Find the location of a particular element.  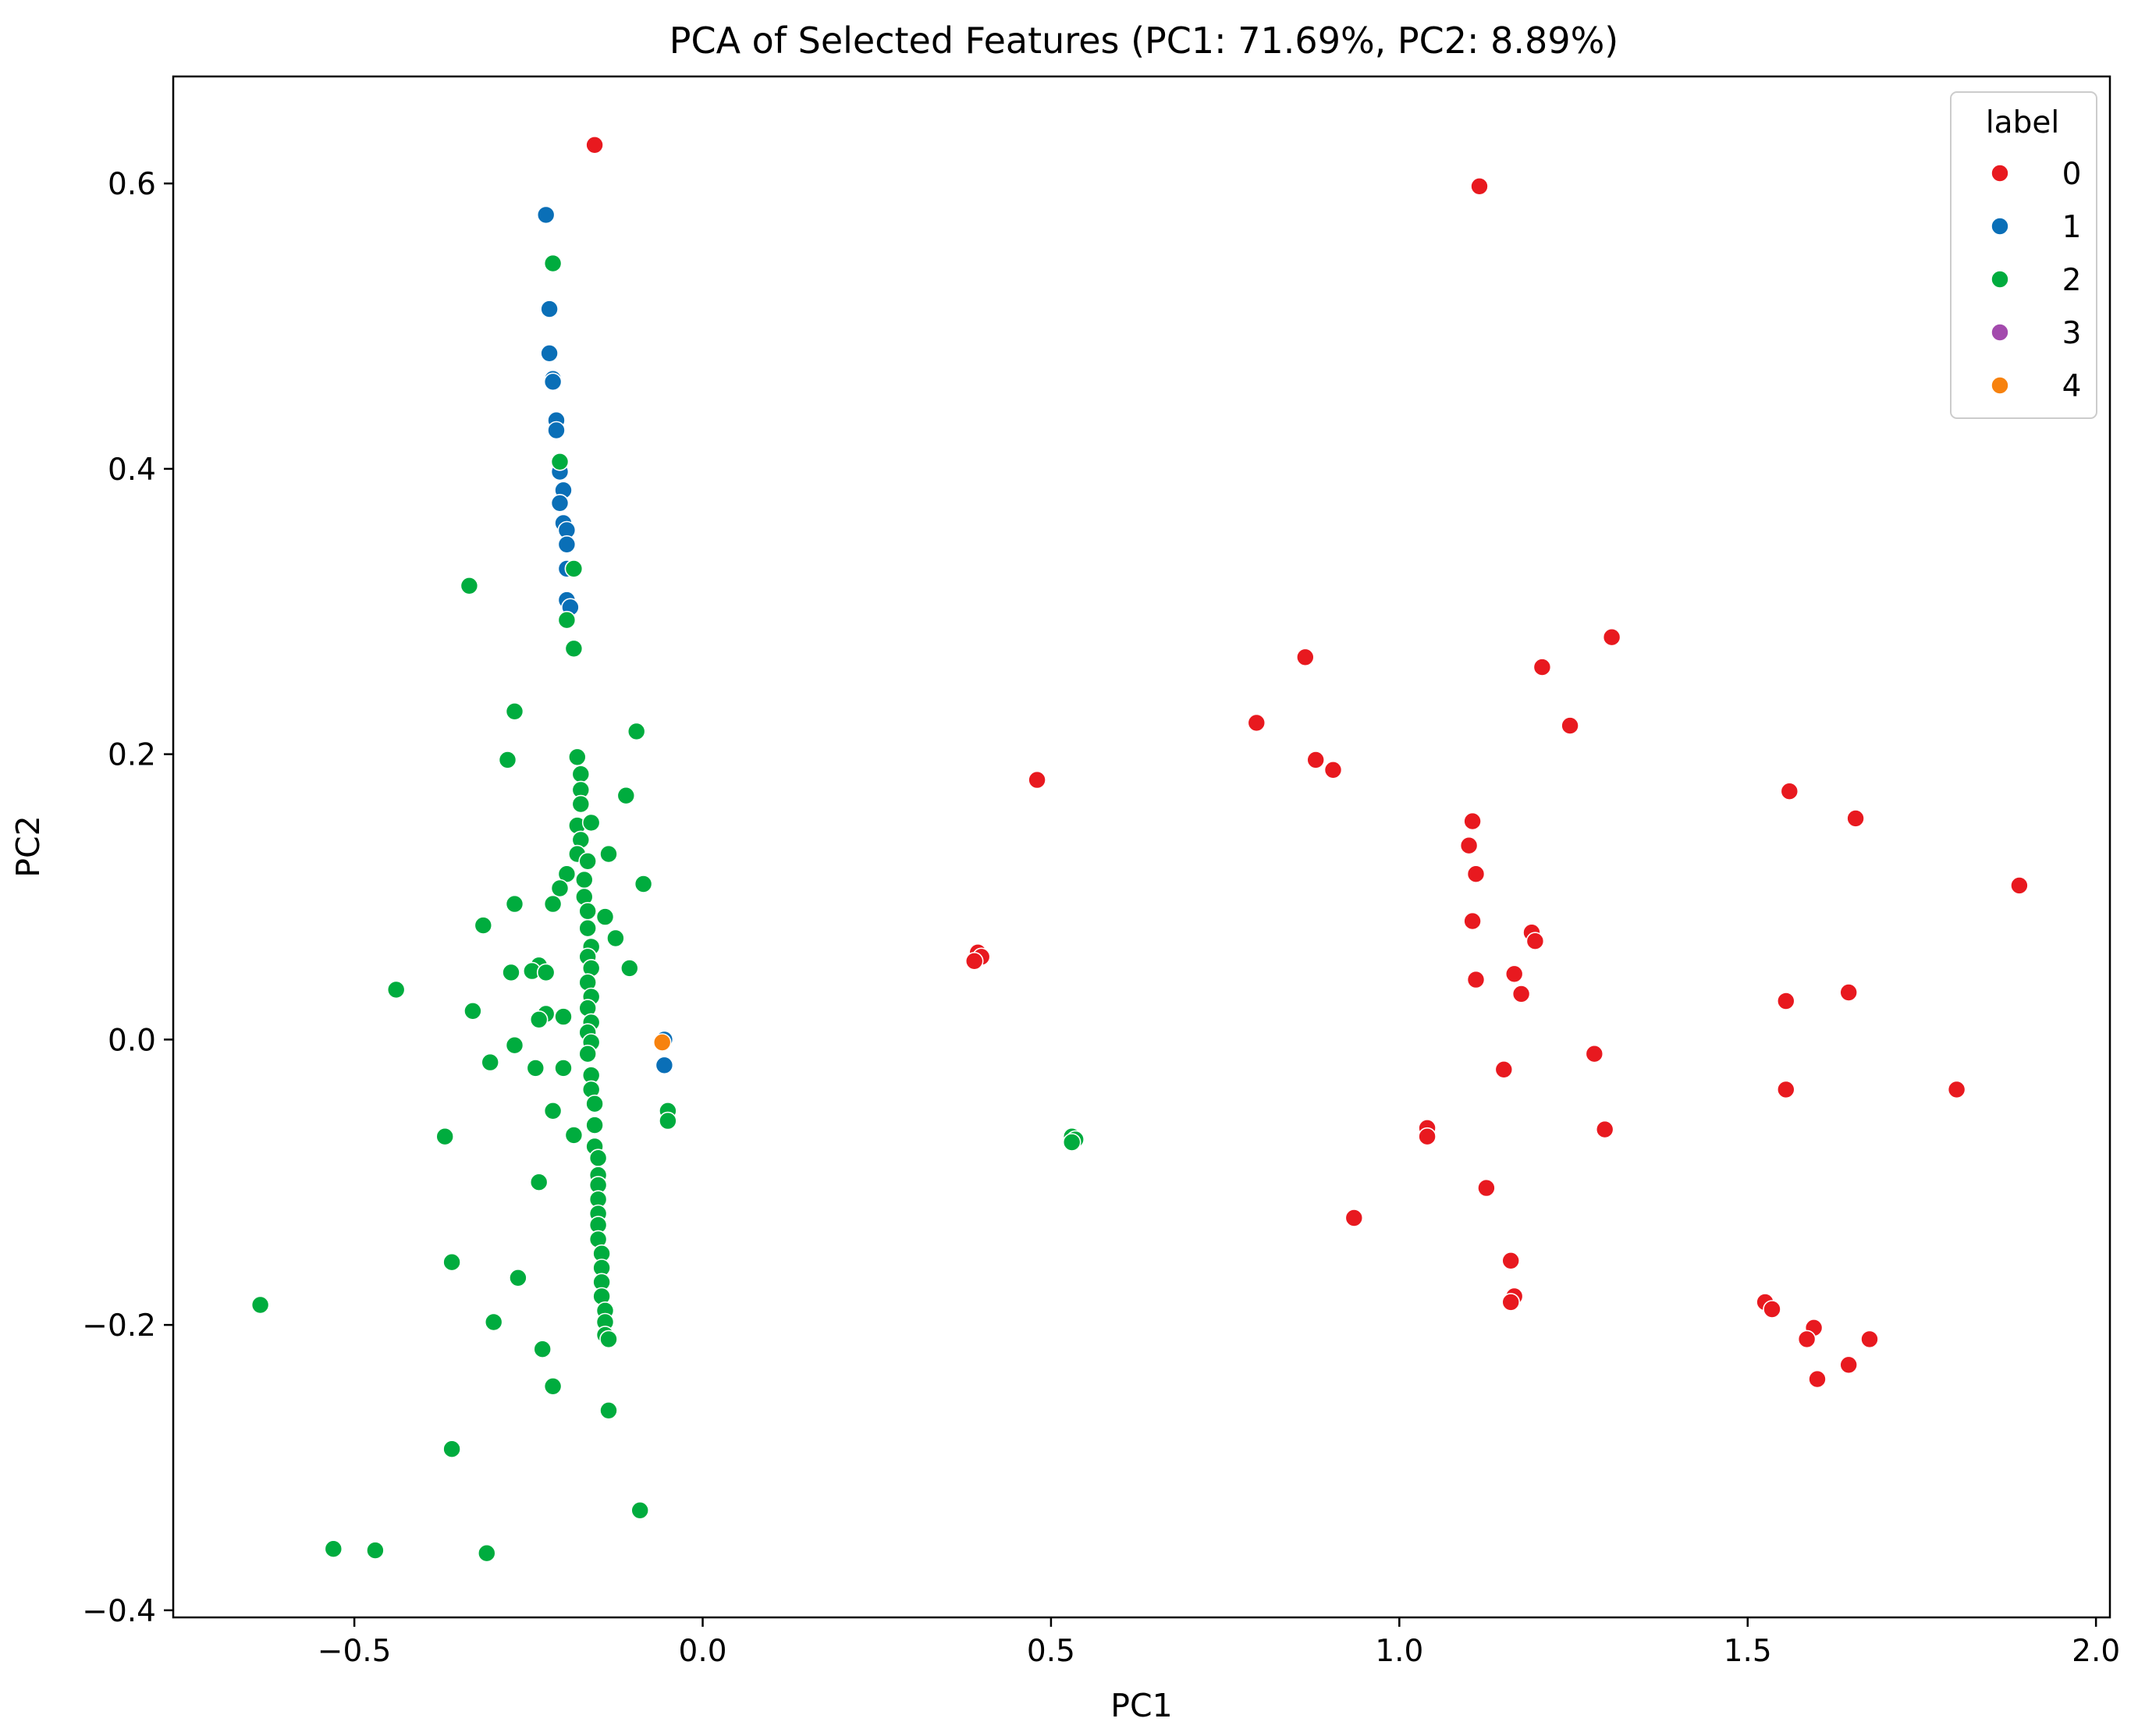

legend-label-1: 1 is located at coordinates (2072, 227).